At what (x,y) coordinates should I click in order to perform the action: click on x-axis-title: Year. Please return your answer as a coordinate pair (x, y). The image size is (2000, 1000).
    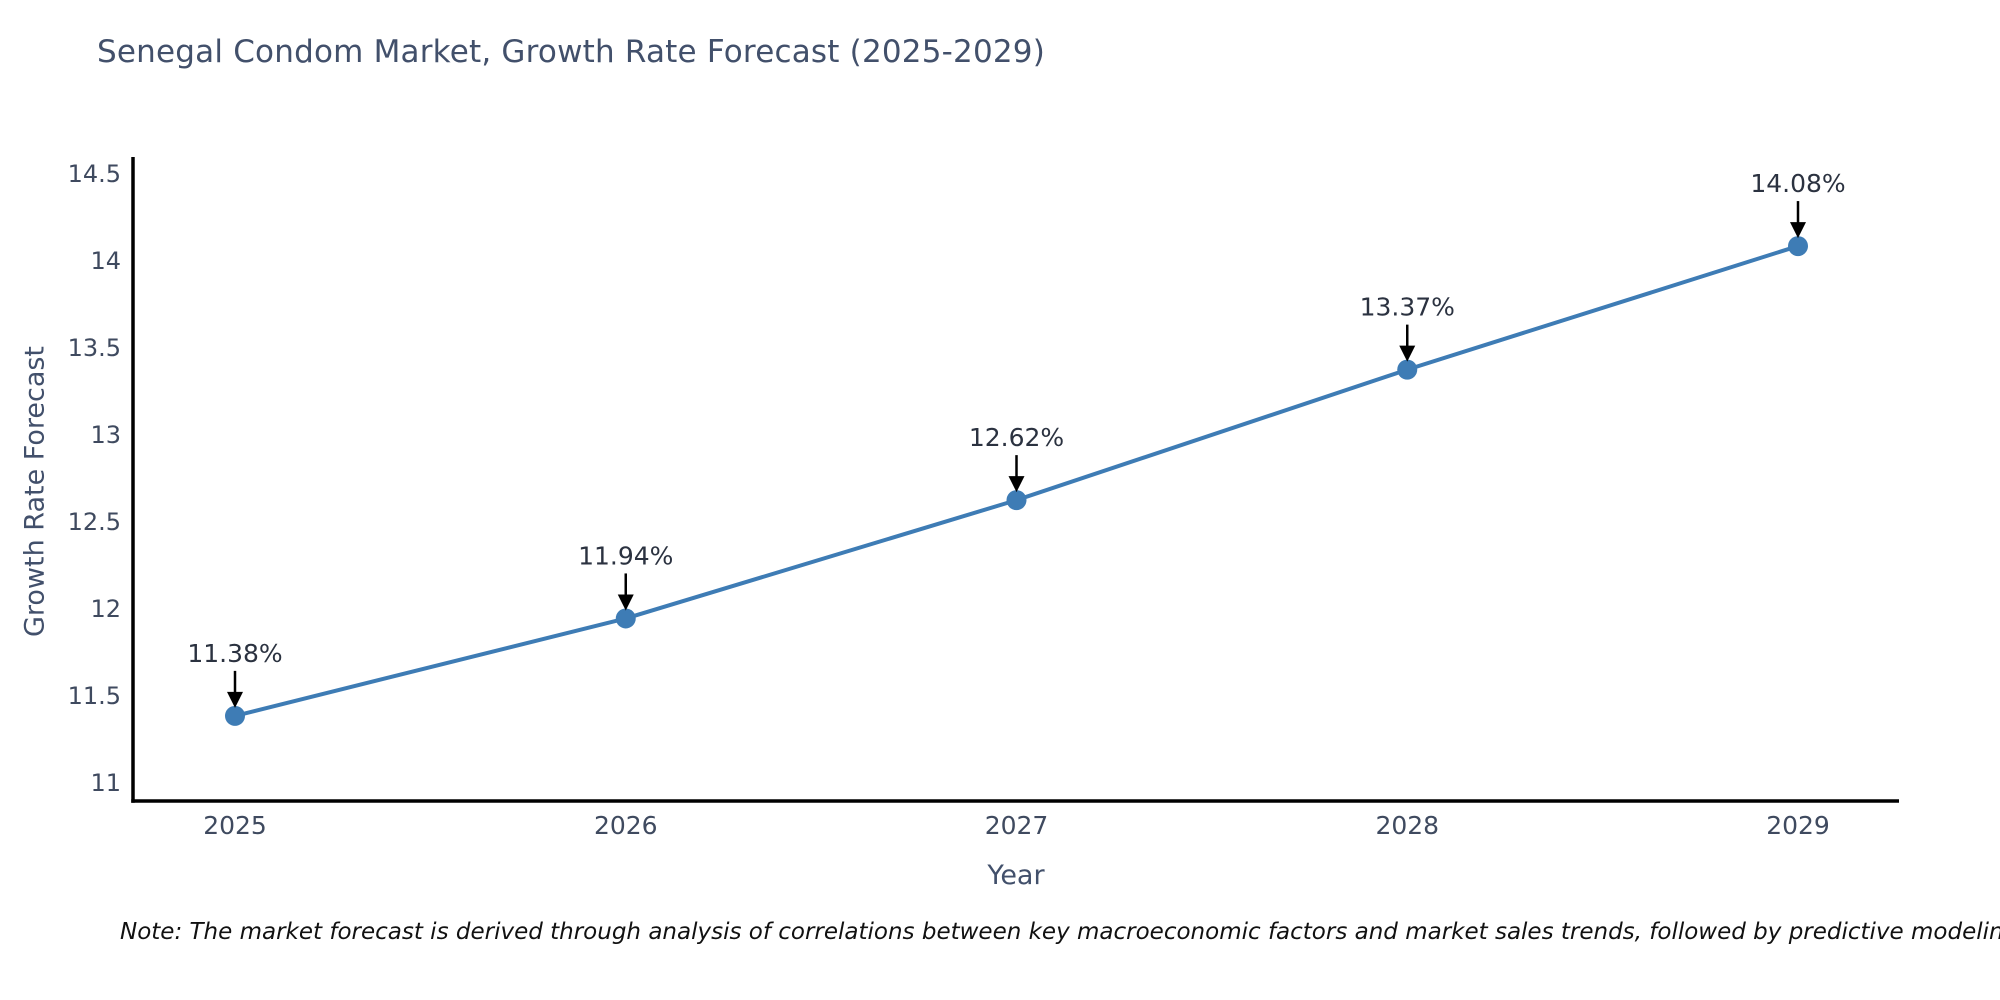
    Looking at the image, I should click on (1016, 875).